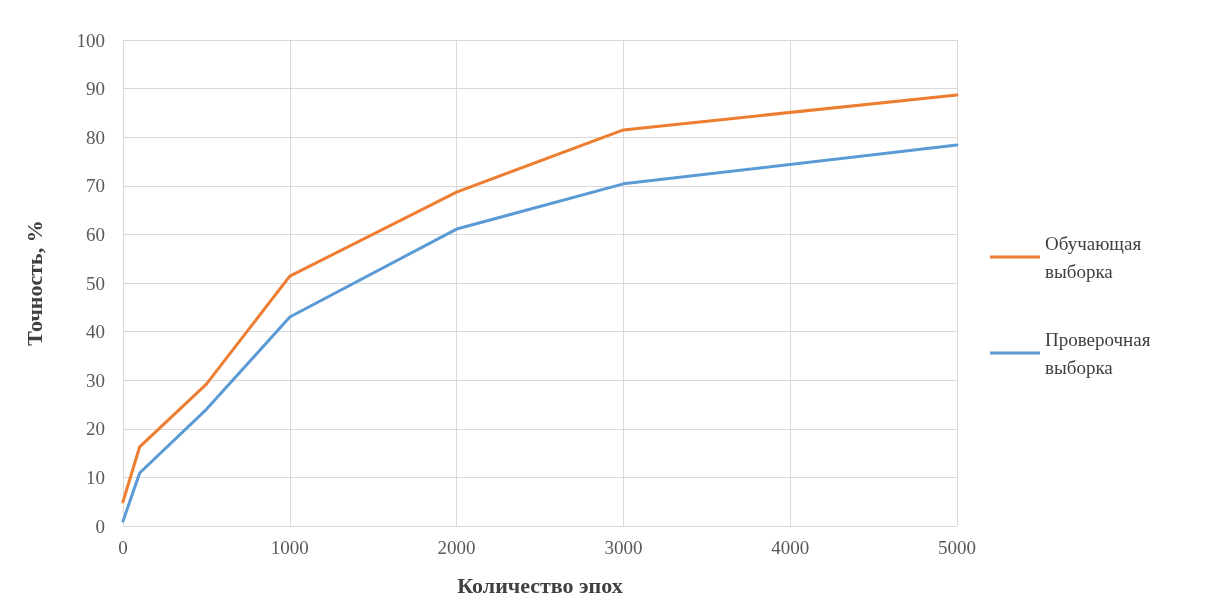  Describe the element at coordinates (95, 137) in the screenshot. I see `y-tick-label: 80` at that location.